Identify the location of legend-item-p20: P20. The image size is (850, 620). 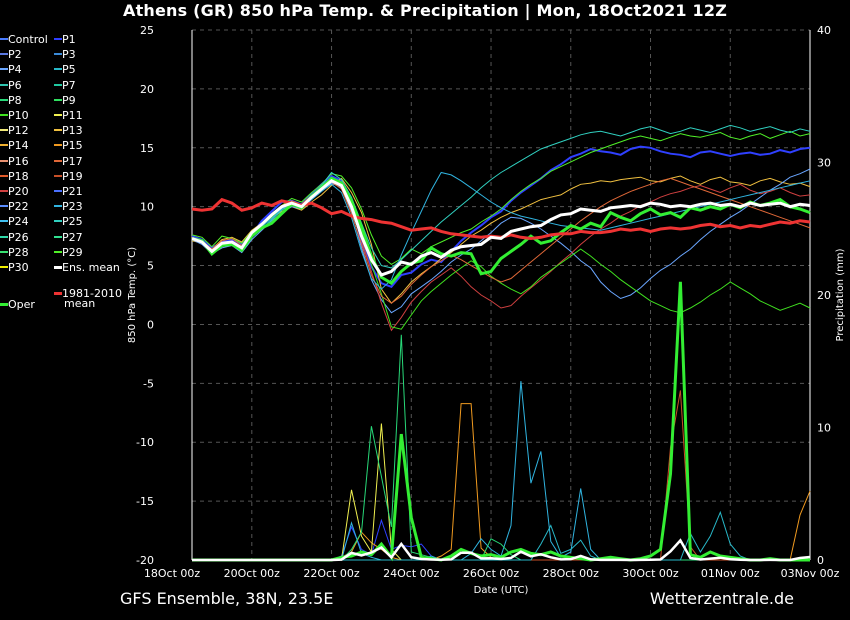
(14, 192).